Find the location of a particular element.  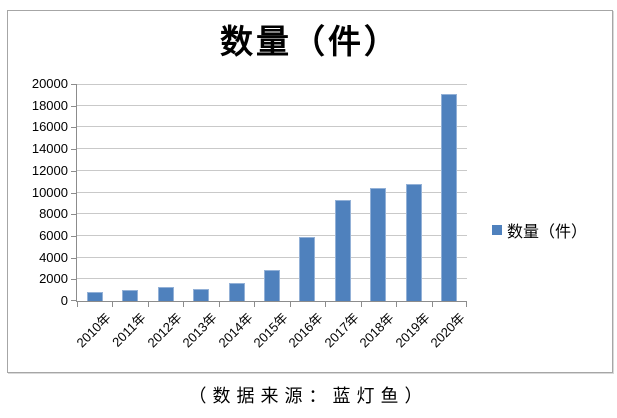

y-axis-tick-label: 16000 is located at coordinates (49, 127).